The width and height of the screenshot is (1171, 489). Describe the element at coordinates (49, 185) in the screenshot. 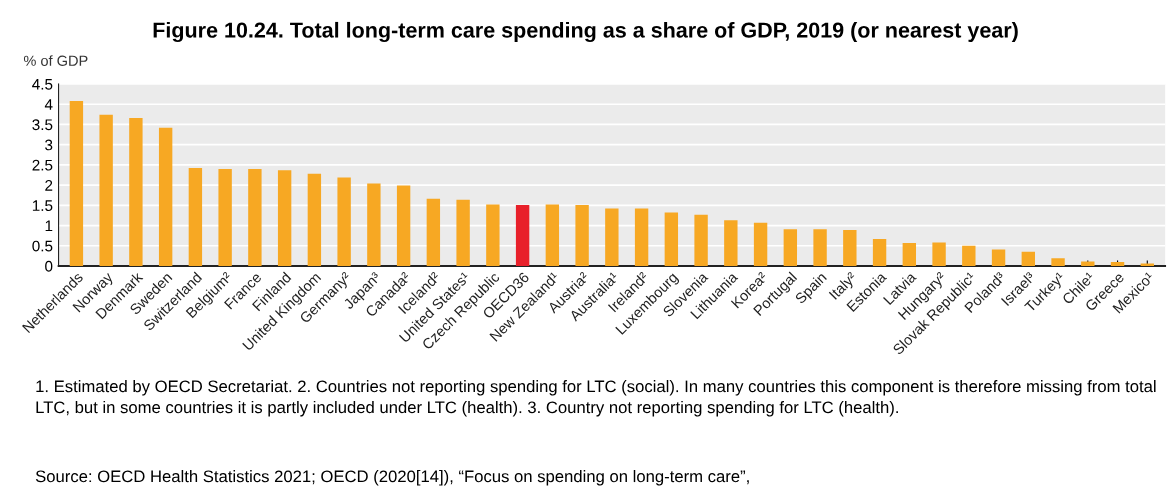

I see `y-tick-label: 2` at that location.